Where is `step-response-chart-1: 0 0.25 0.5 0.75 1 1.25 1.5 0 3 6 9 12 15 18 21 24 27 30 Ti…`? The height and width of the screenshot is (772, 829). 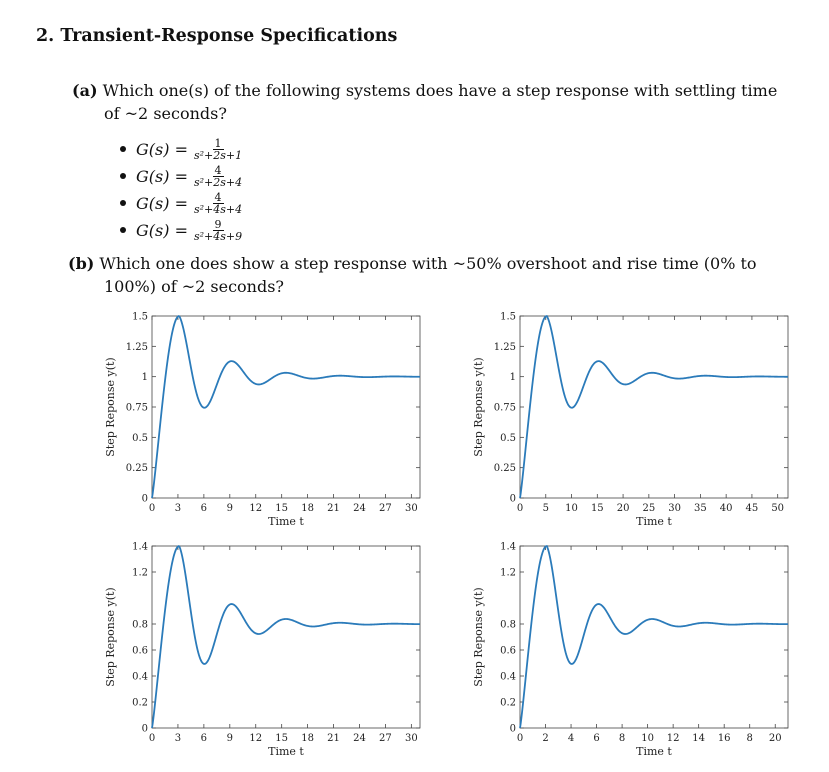 step-response-chart-1: 0 0.25 0.5 0.75 1 1.25 1.5 0 3 6 9 12 15 18 21 24 27 30 Ti… is located at coordinates (262, 420).